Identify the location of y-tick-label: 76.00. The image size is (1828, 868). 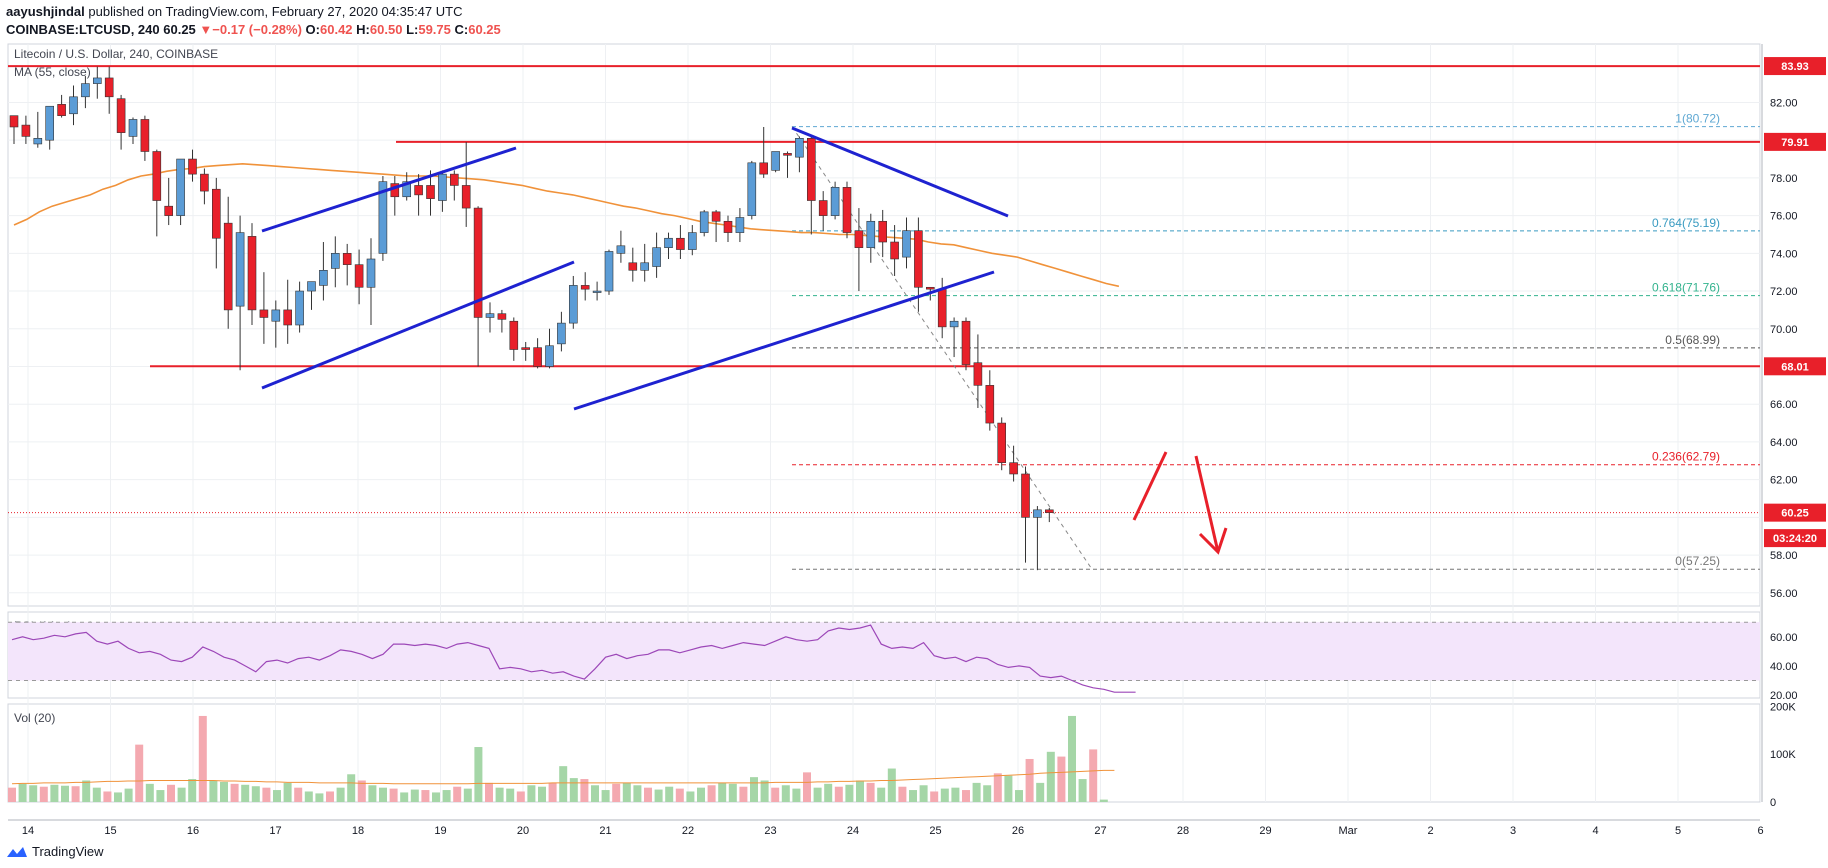
(1784, 217).